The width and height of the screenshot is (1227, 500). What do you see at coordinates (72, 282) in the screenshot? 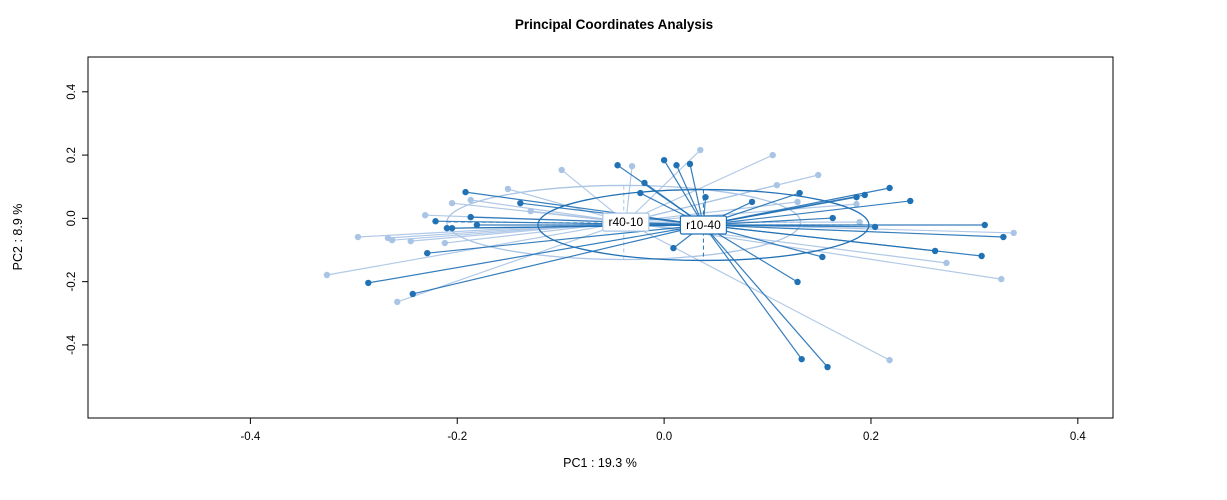
I see `y-tick-label: -0.2` at bounding box center [72, 282].